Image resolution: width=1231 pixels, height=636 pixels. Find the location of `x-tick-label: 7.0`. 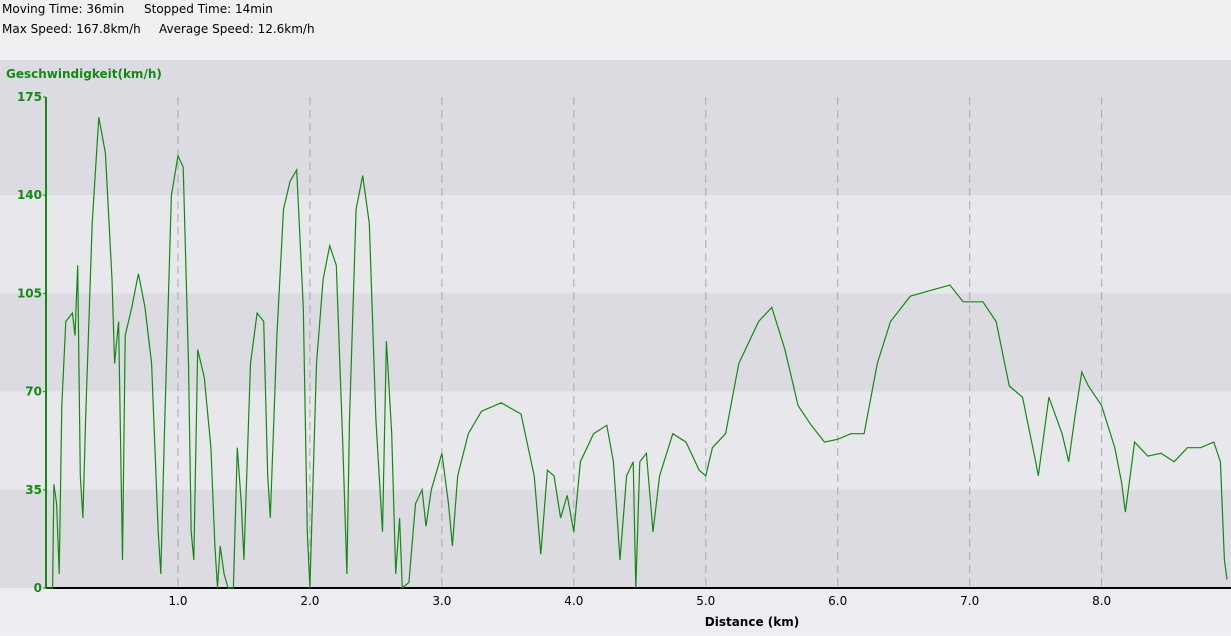

x-tick-label: 7.0 is located at coordinates (969, 601).